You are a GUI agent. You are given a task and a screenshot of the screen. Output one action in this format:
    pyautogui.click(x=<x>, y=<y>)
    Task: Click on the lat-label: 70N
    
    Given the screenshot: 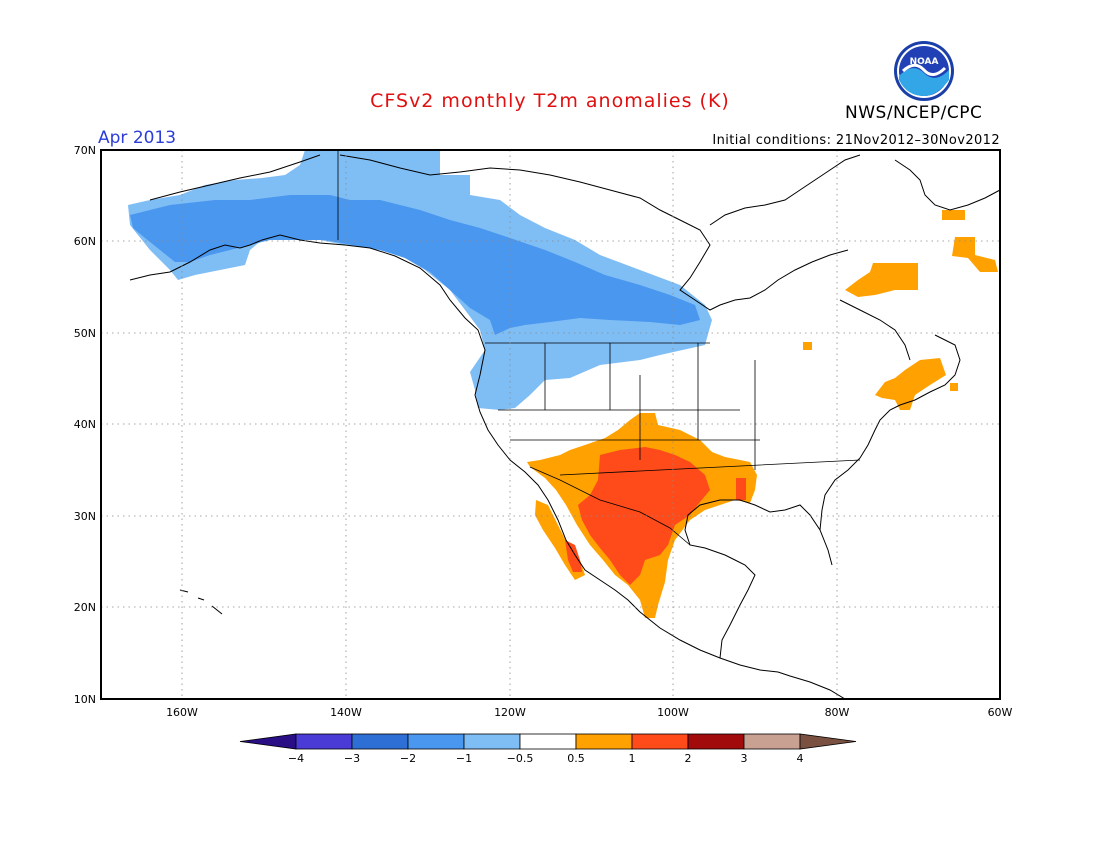 What is the action you would take?
    pyautogui.click(x=85, y=150)
    